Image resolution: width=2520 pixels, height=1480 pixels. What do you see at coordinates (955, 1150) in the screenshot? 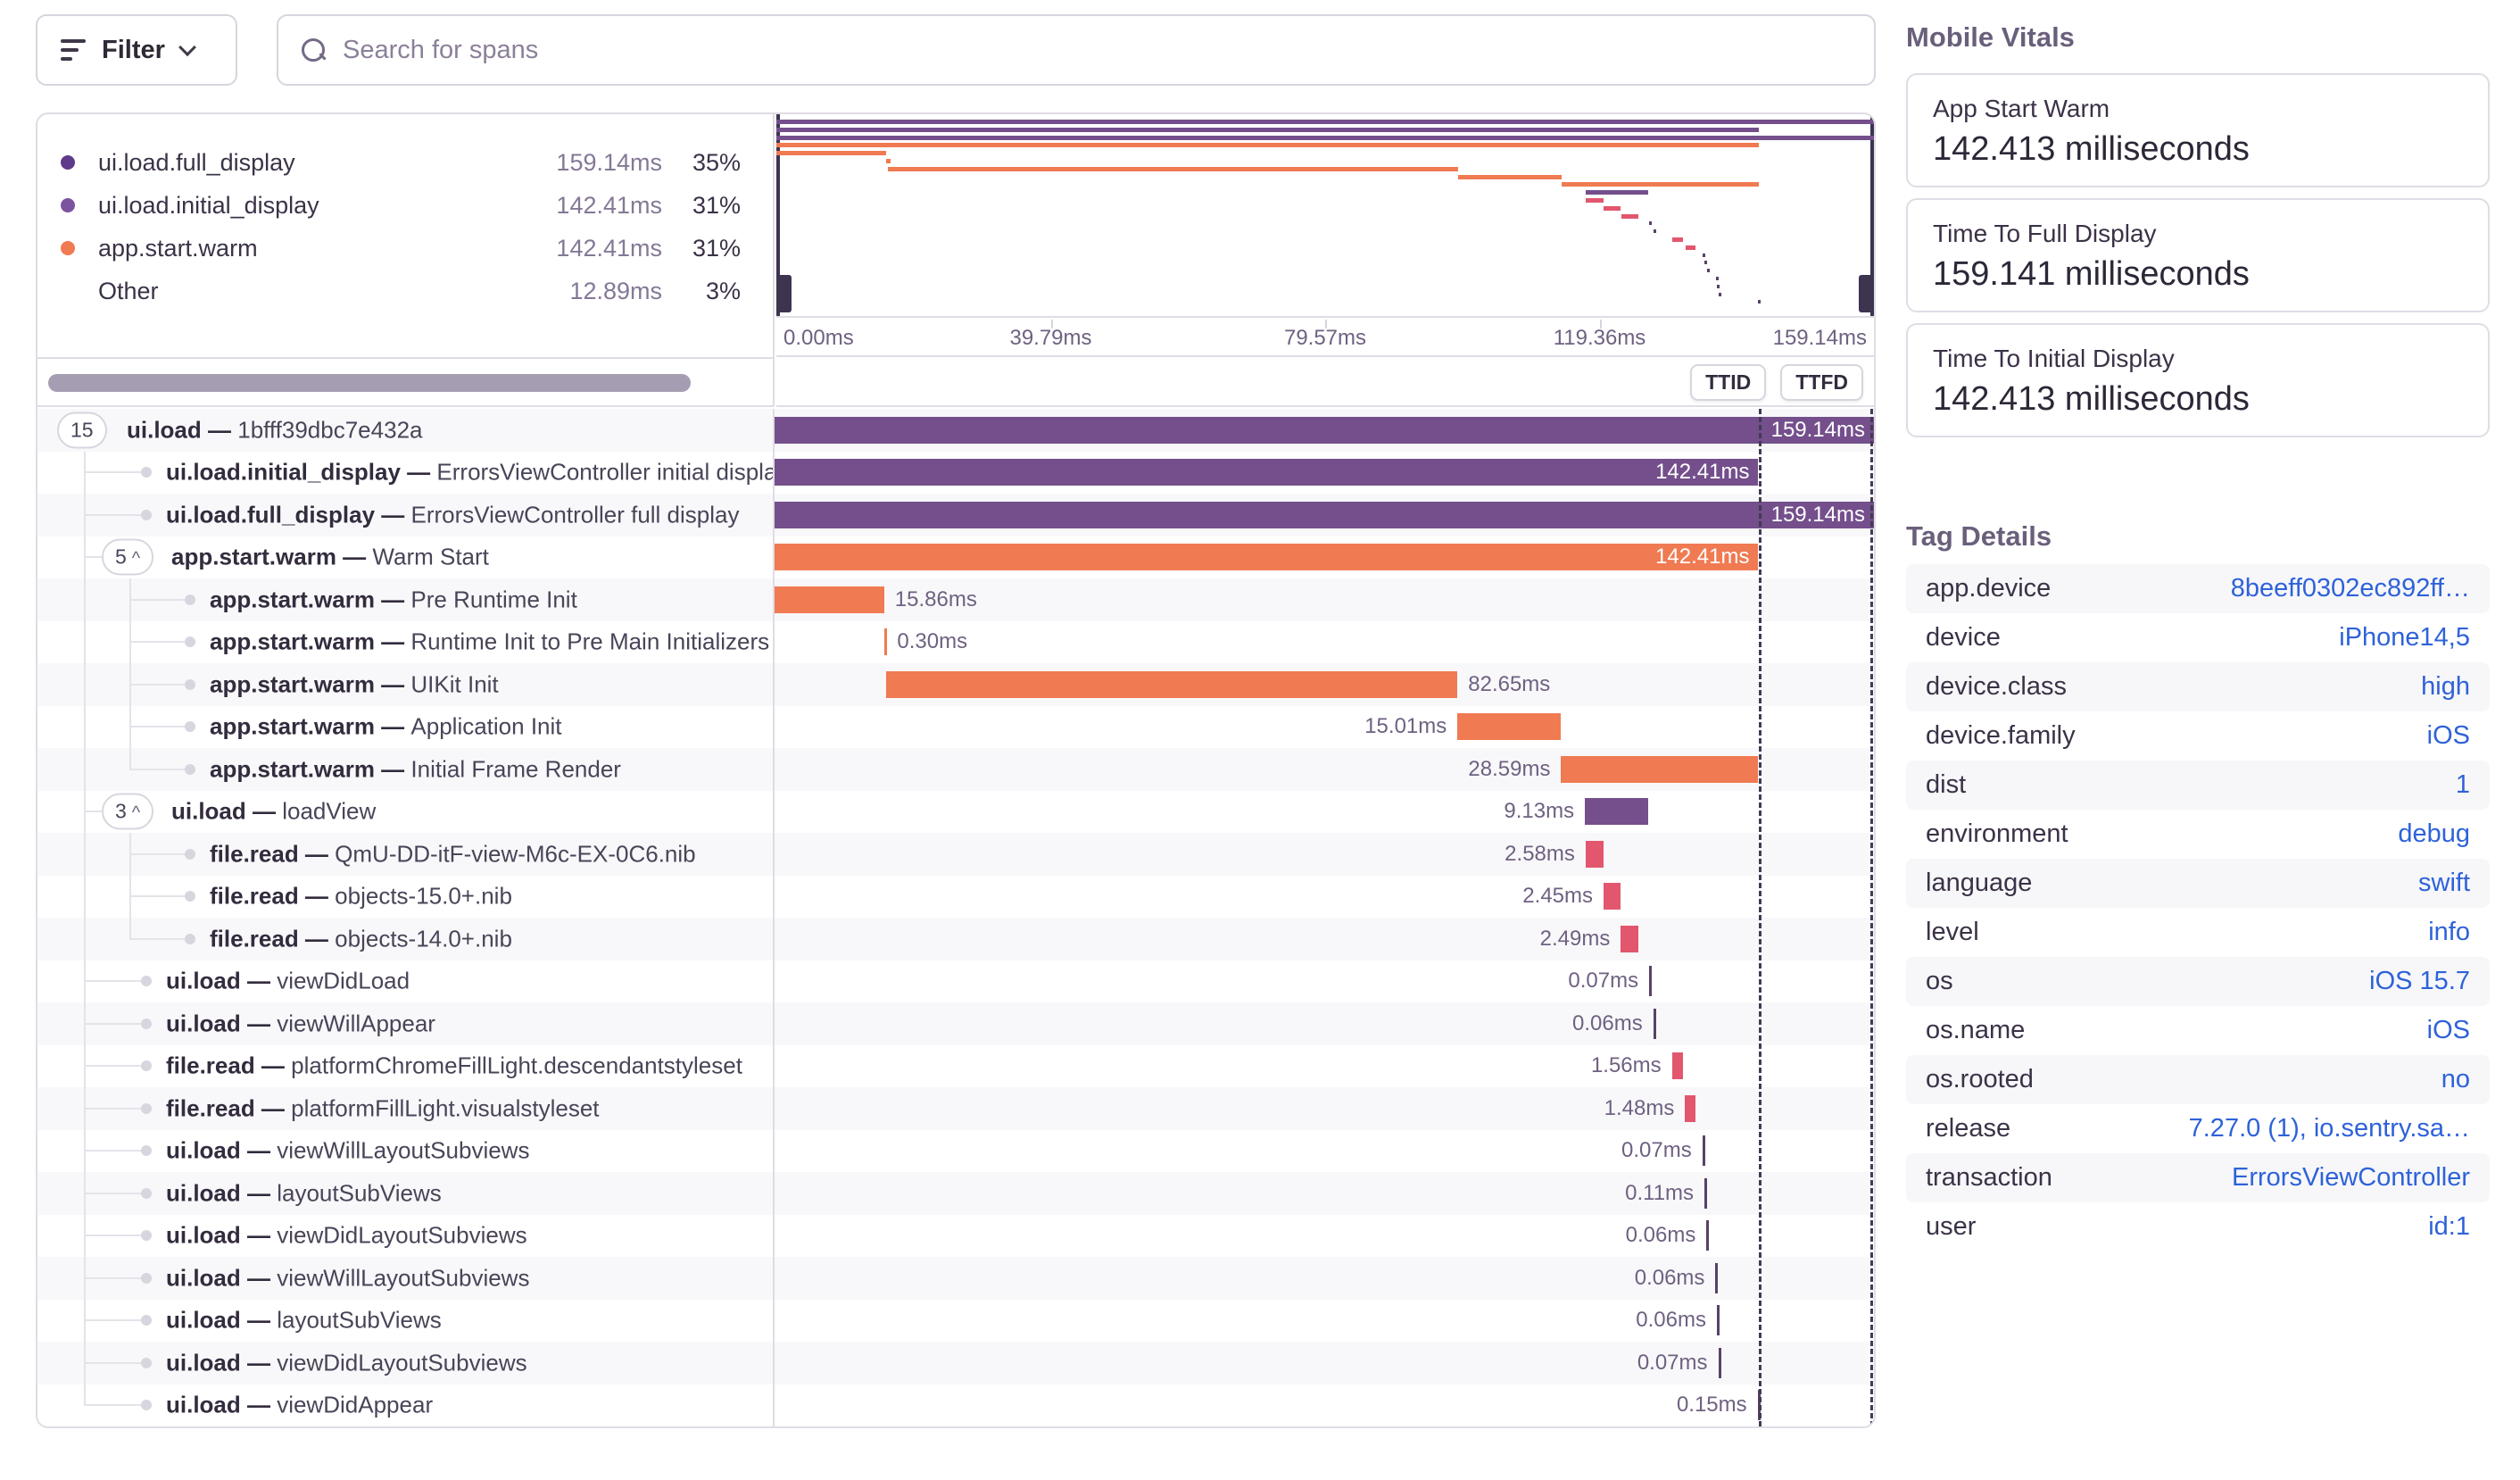
I see `span-row: ui.load — viewWillLayoutSubviews 0.07ms` at bounding box center [955, 1150].